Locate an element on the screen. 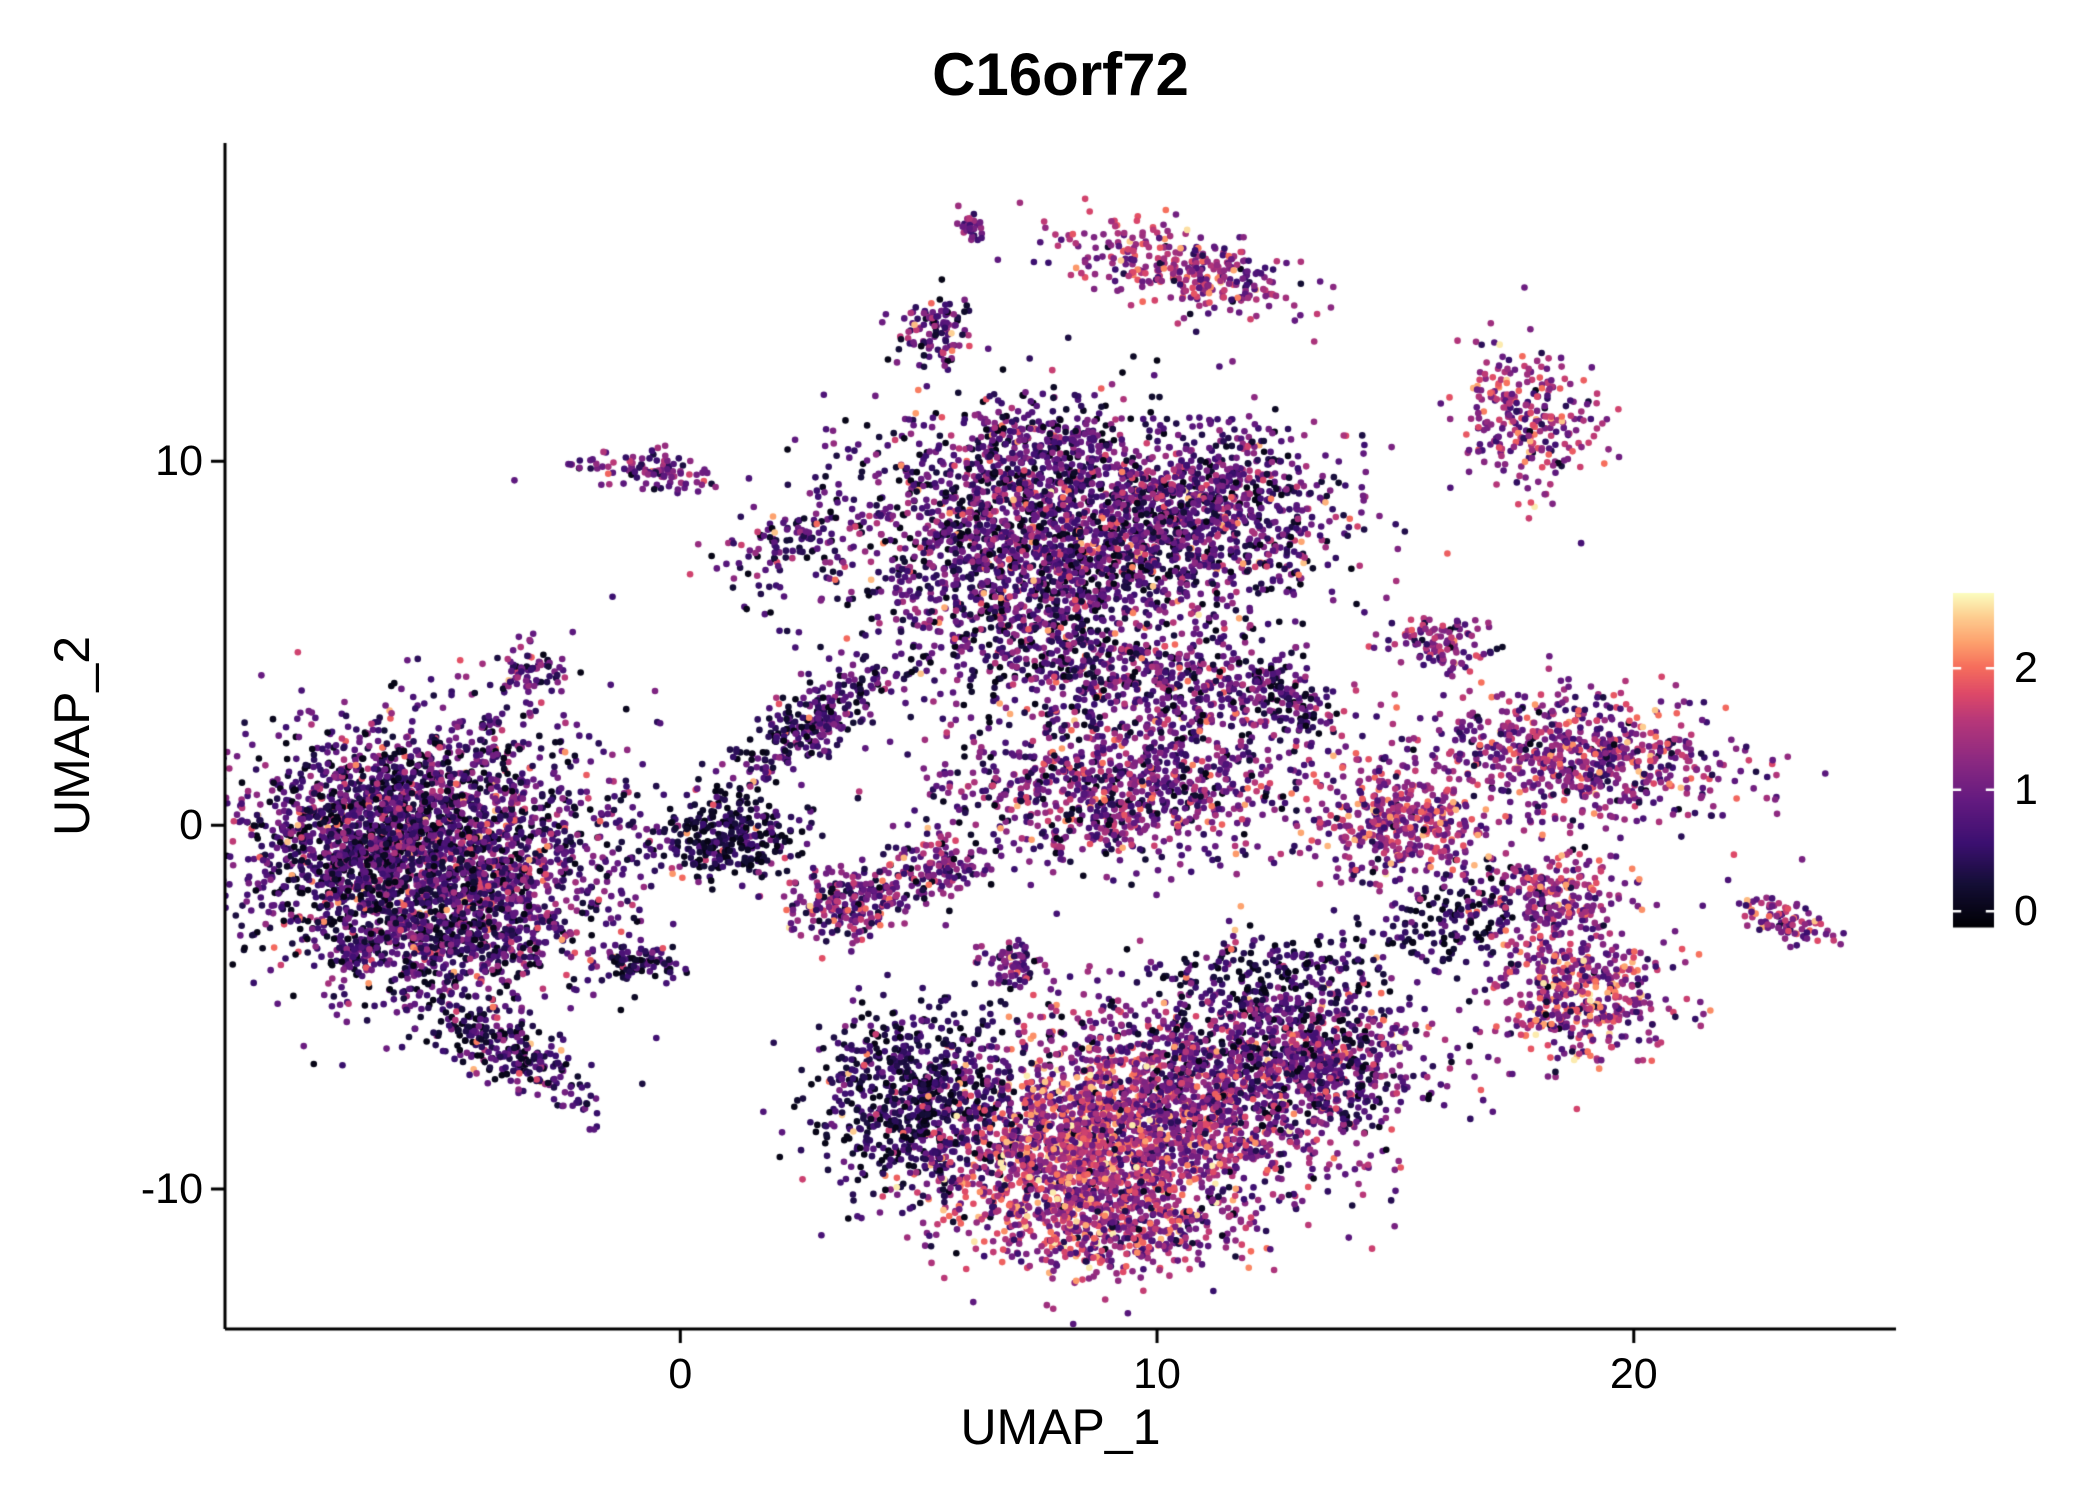 The image size is (2100, 1500). y-axis-tick-label: 0 is located at coordinates (191, 825).